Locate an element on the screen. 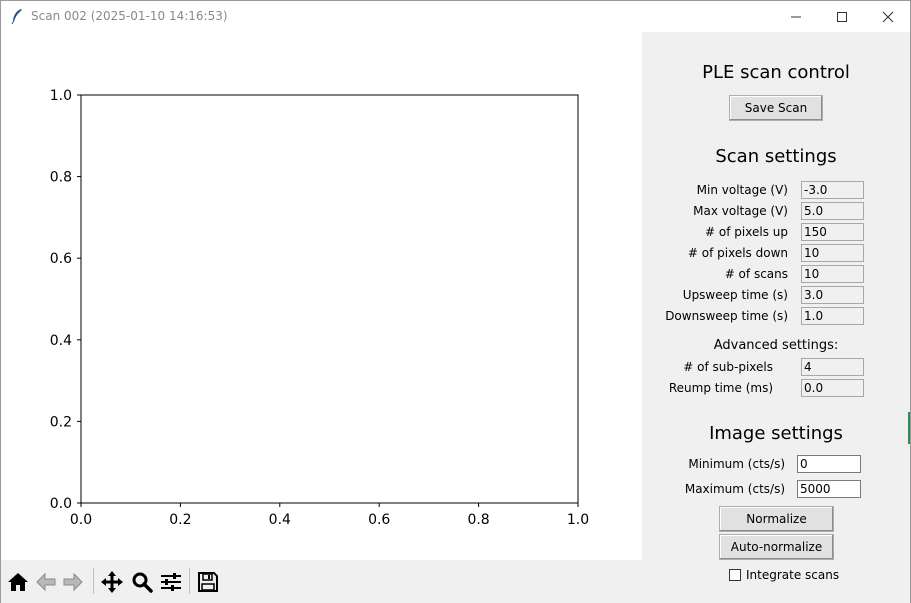  setting-label: Min voltage (V) is located at coordinates (742, 190).